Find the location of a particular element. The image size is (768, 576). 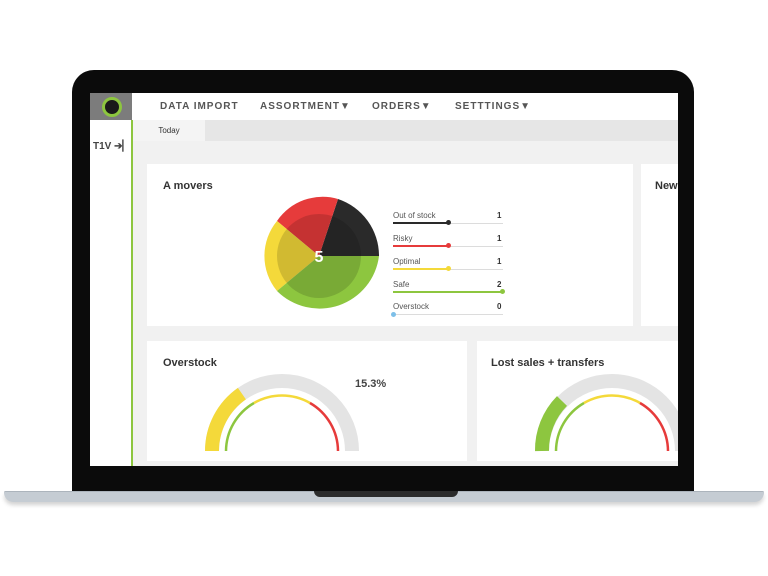

new-card: New is located at coordinates (659, 245).